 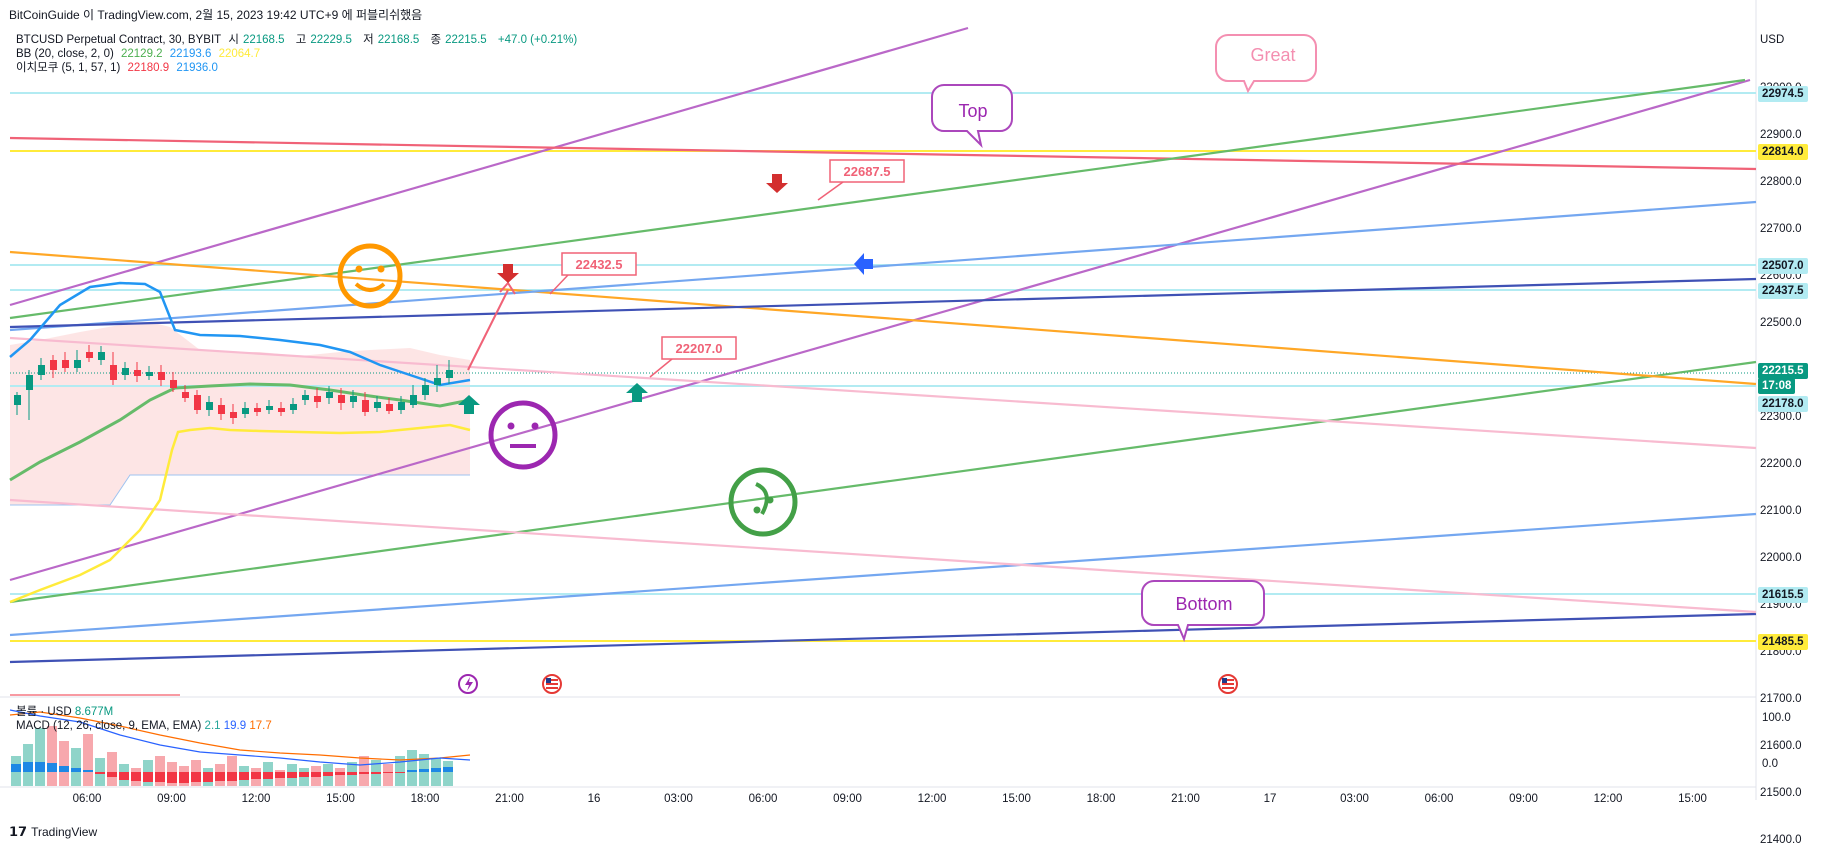 I want to click on callout-bottom, so click(x=1203, y=611).